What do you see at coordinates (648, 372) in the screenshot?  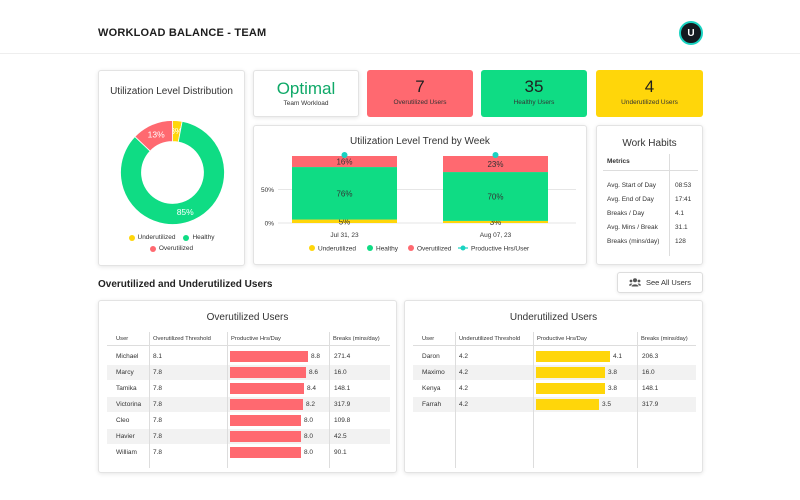 I see `breaks-cell: 16.0` at bounding box center [648, 372].